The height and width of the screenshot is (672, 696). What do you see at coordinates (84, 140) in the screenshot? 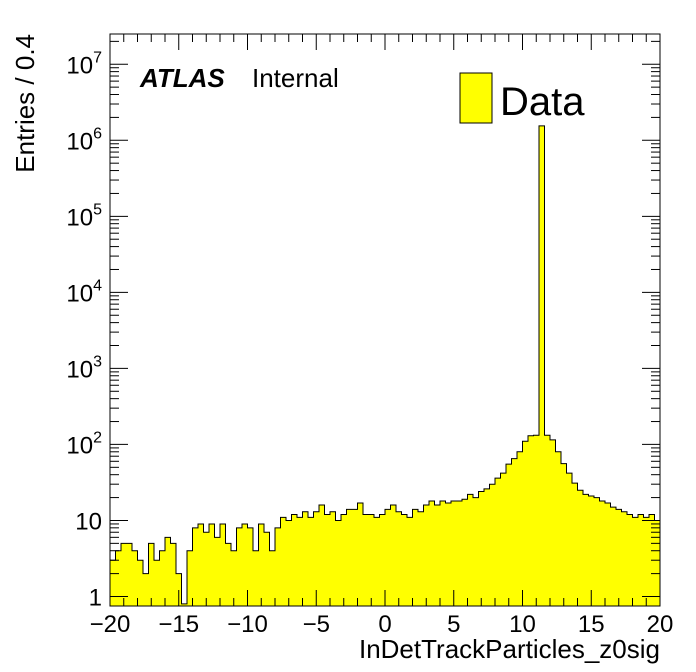
I see `y-tick-label: 10⁶` at bounding box center [84, 140].